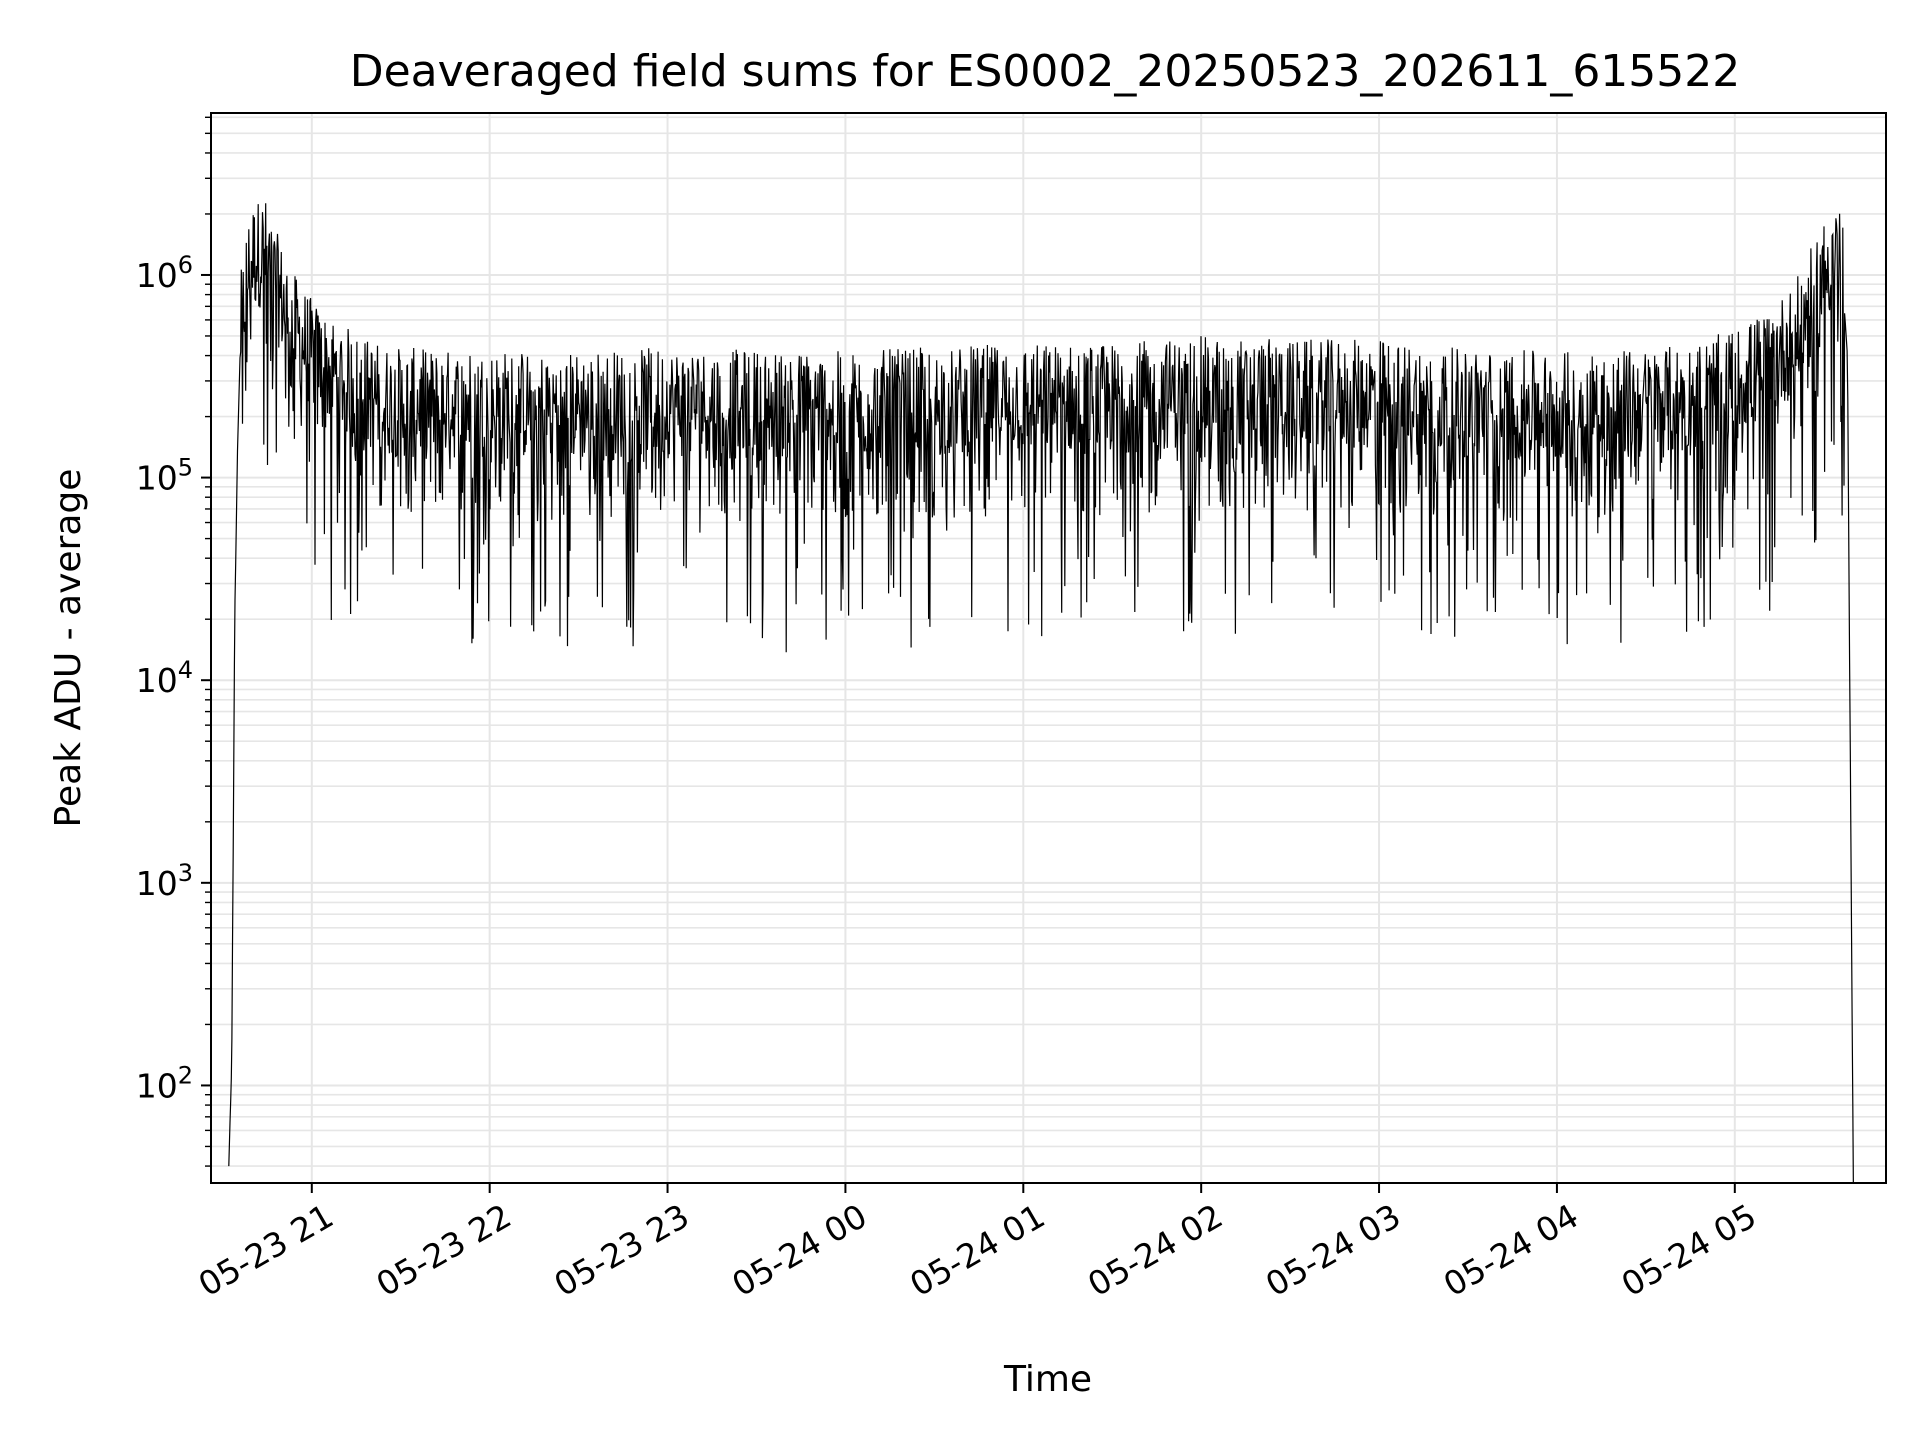 The height and width of the screenshot is (1440, 1920). I want to click on x-tick-label: 05-24 01, so click(977, 1250).